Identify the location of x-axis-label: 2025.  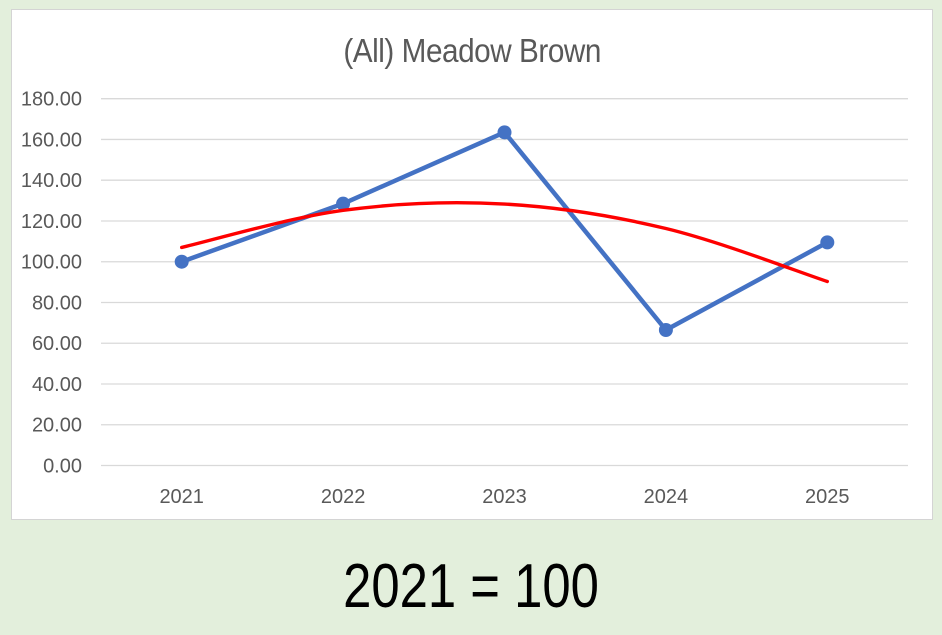
(827, 497).